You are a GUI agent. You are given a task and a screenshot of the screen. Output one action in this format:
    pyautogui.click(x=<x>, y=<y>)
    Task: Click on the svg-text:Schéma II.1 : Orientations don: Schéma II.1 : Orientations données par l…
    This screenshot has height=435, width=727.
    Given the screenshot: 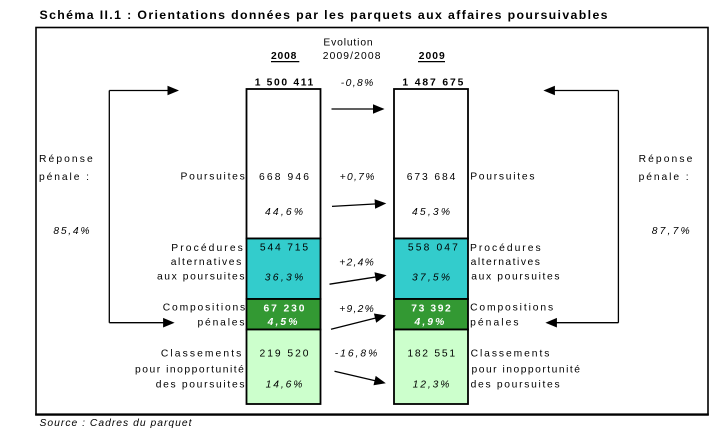 What is the action you would take?
    pyautogui.click(x=324, y=15)
    